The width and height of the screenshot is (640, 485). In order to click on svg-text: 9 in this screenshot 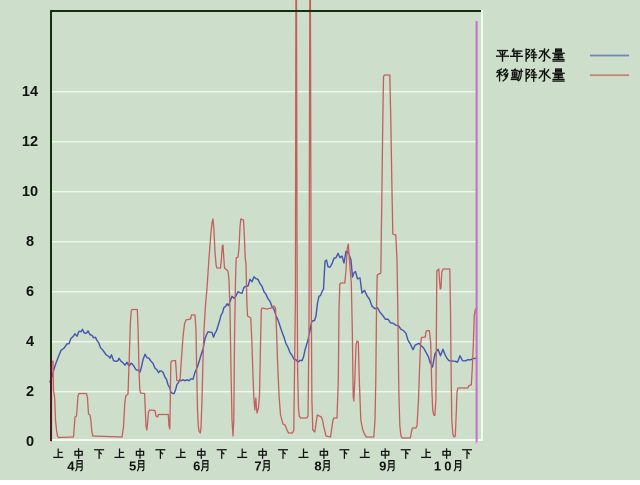, I will do `click(382, 466)`.